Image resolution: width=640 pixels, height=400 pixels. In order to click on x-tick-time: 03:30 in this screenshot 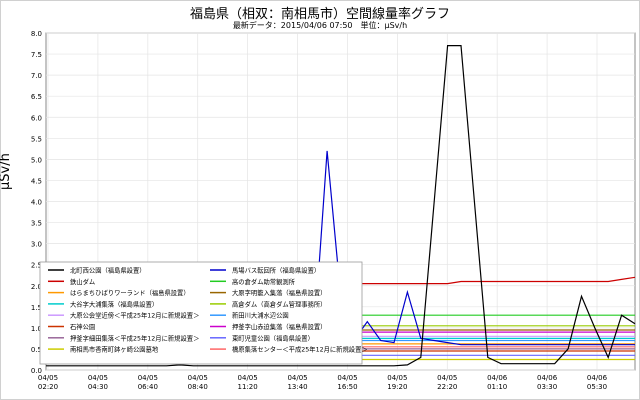, I will do `click(547, 387)`.